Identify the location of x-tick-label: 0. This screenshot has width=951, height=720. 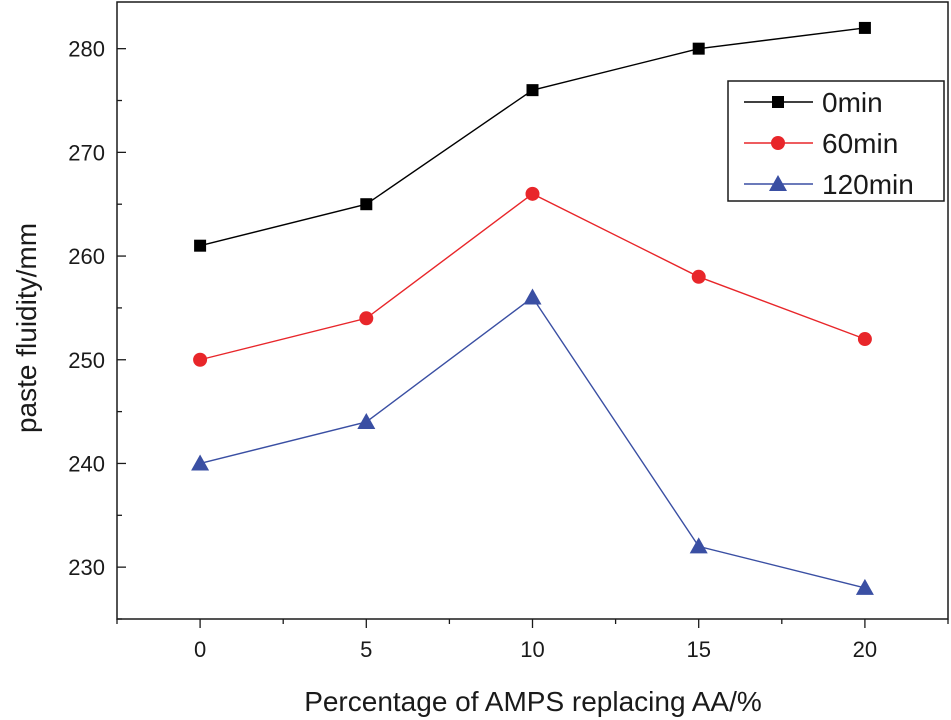
(200, 649).